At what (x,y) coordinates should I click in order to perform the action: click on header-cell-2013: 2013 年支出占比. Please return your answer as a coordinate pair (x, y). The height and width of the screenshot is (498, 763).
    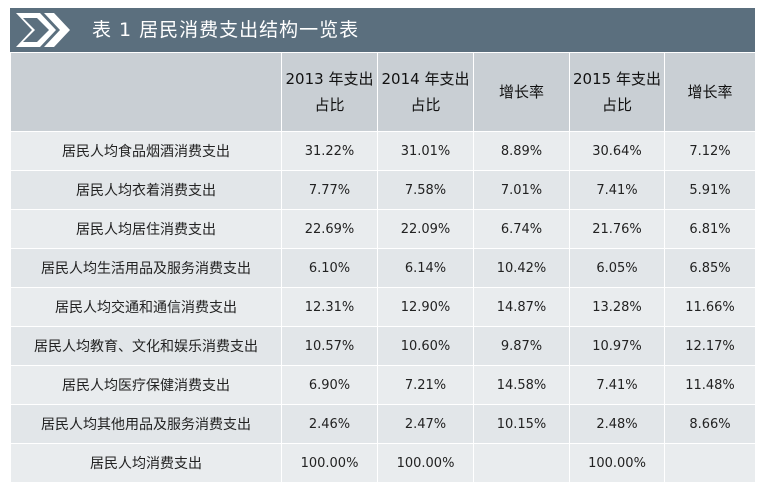
    Looking at the image, I should click on (329, 92).